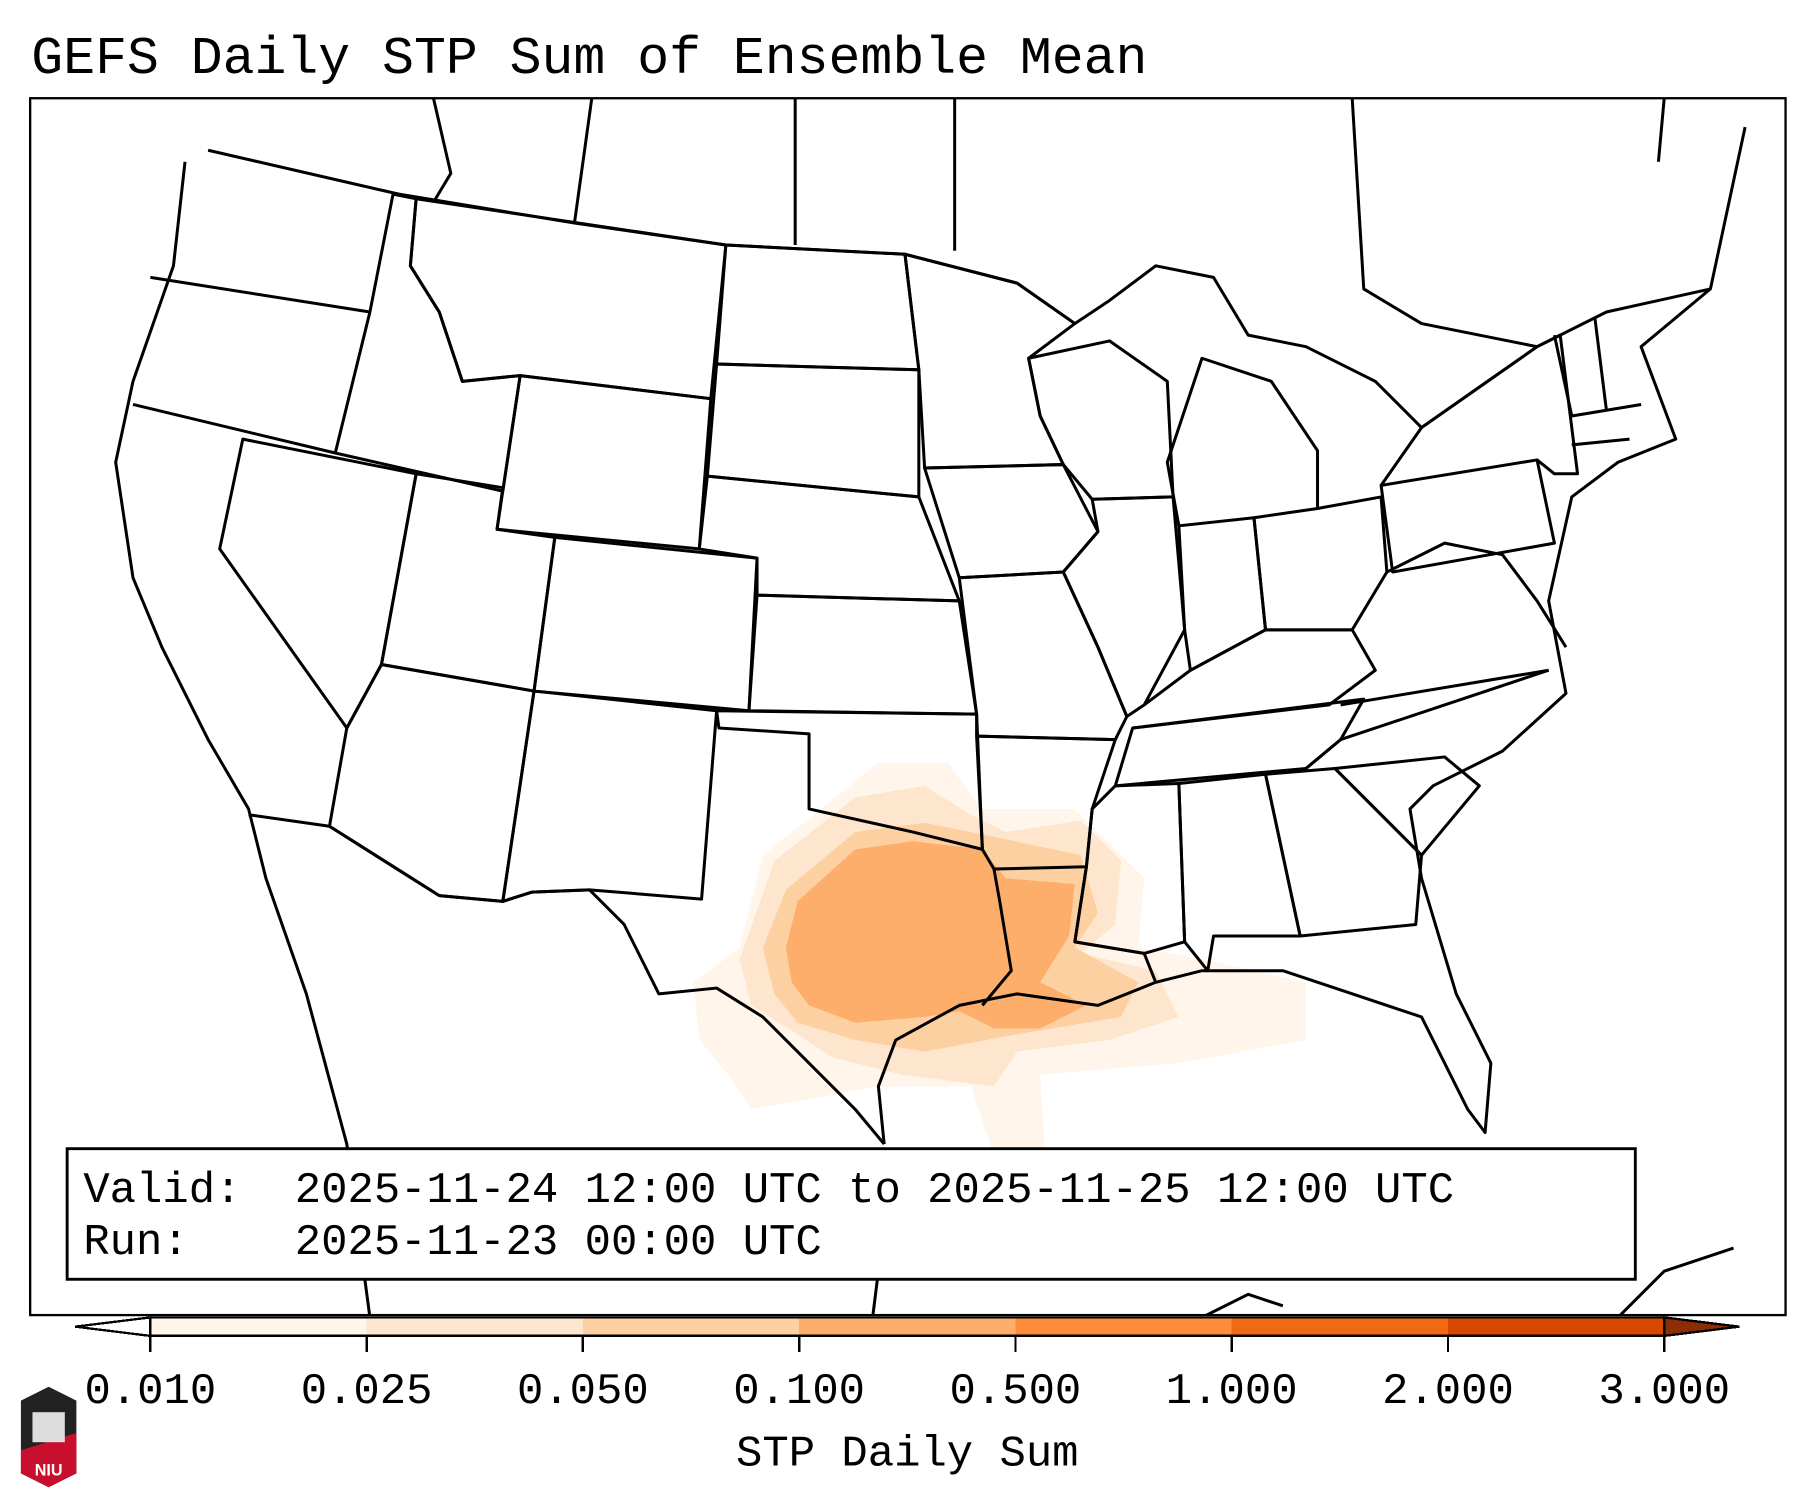 The image size is (1803, 1500). I want to click on run-value: 2025-11-23 00:00 UTC, so click(558, 1243).